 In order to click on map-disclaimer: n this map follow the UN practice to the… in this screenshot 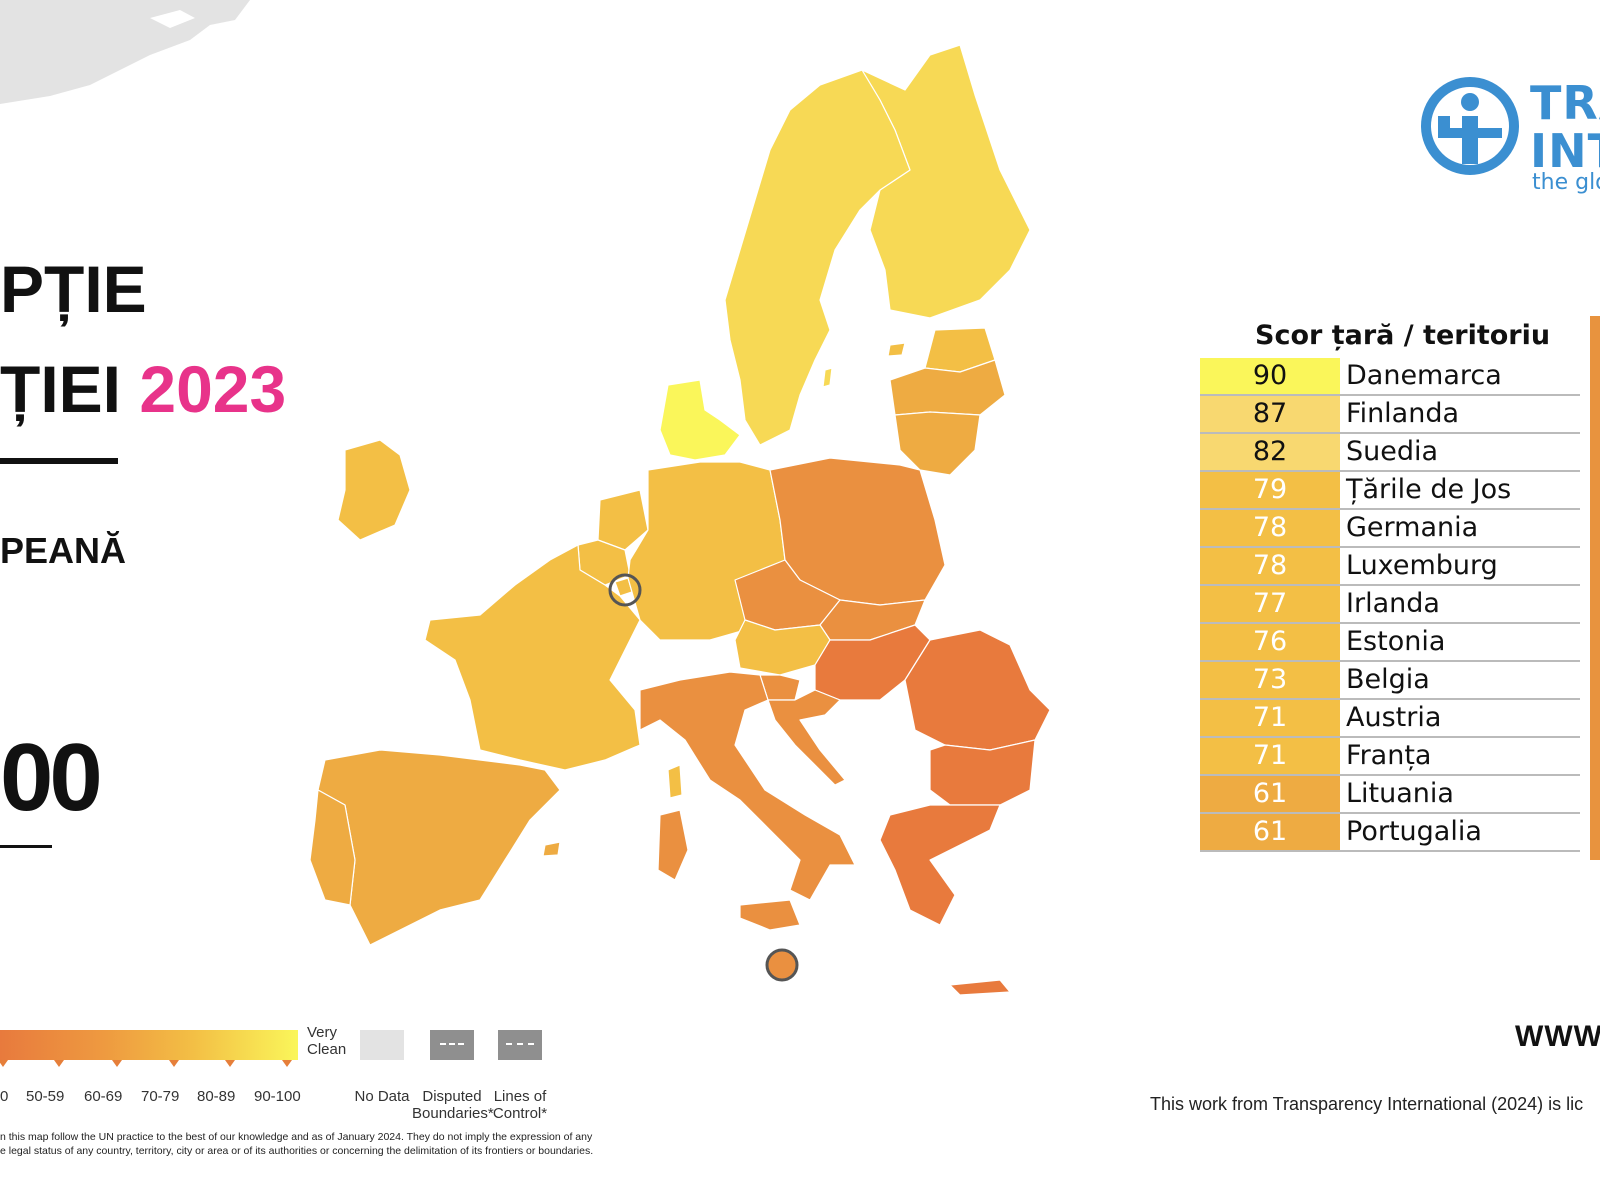, I will do `click(296, 1144)`.